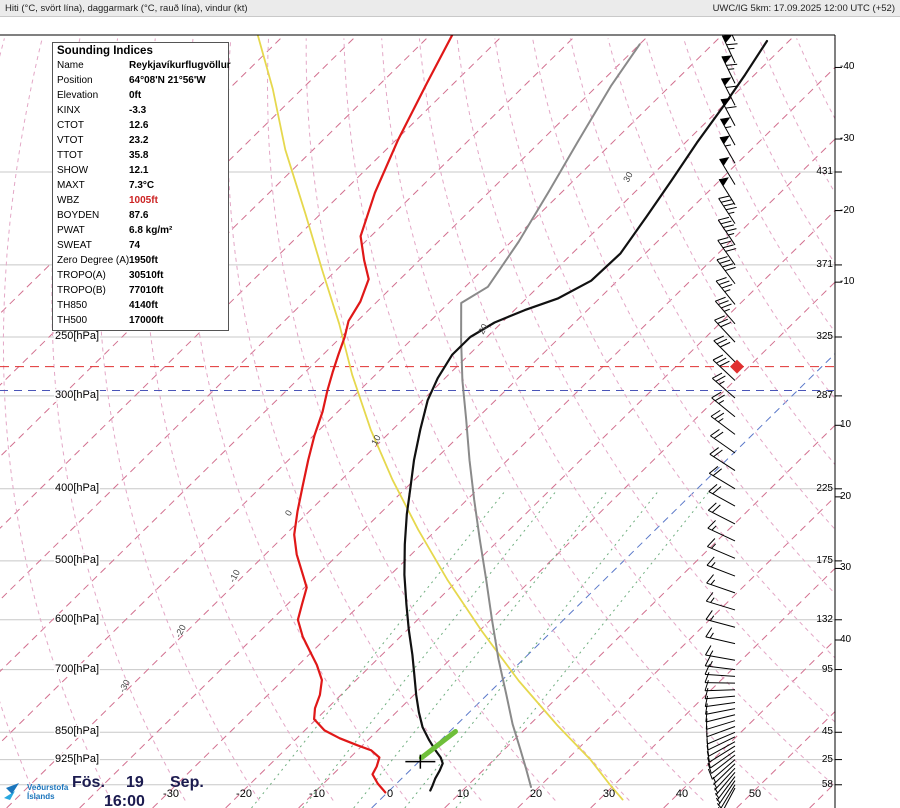 This screenshot has width=900, height=808. Describe the element at coordinates (143, 200) in the screenshot. I see `indices-row-value: 1005ft` at that location.